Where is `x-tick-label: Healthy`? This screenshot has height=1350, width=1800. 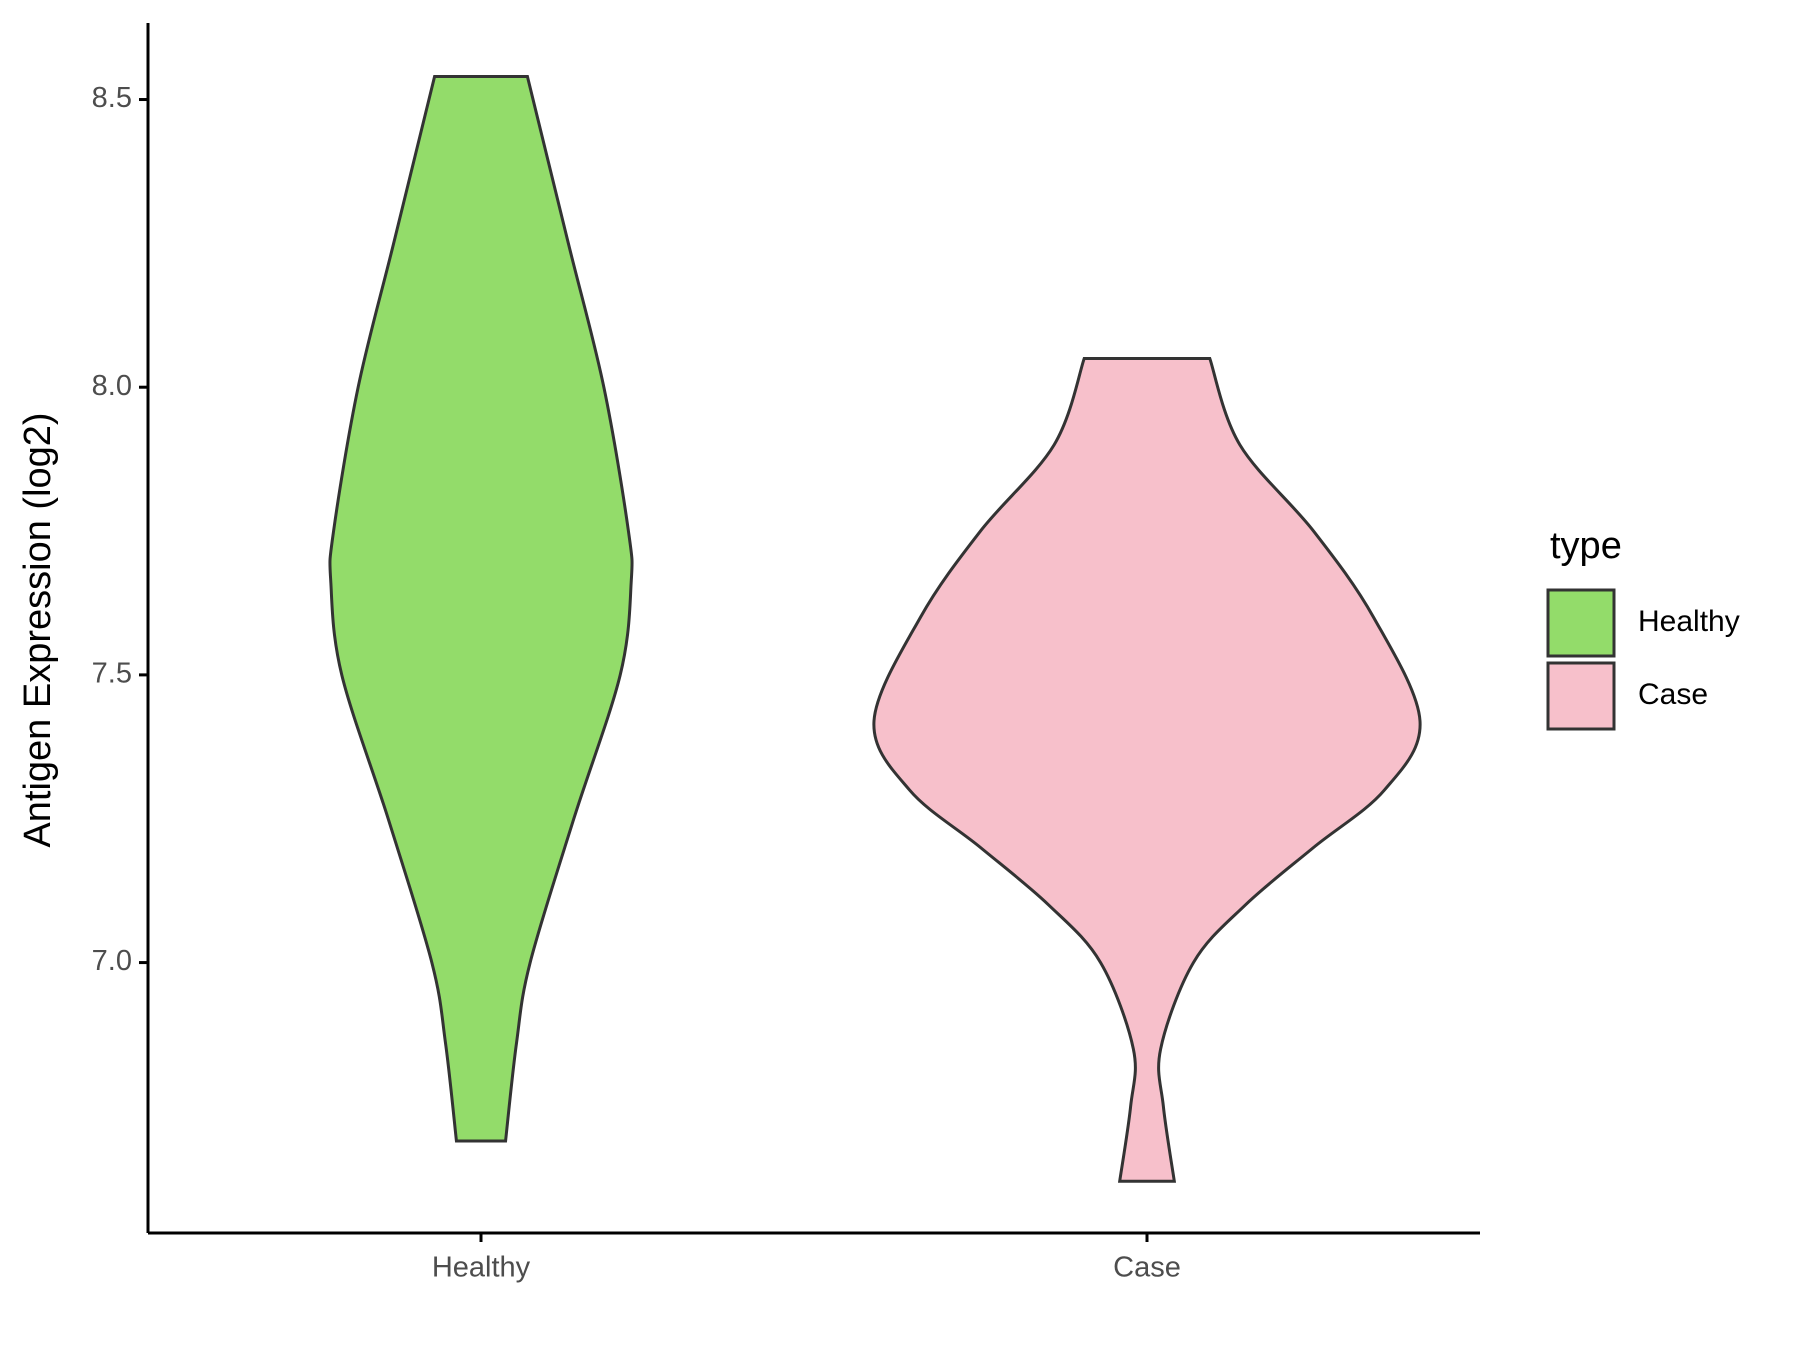
x-tick-label: Healthy is located at coordinates (481, 1268).